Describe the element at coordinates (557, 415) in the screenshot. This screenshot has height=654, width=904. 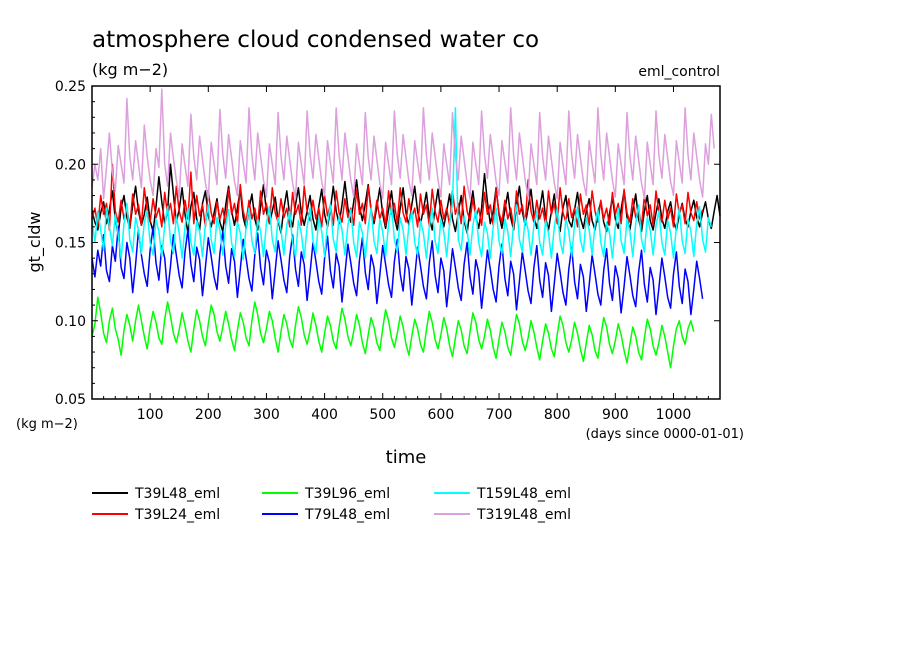
I see `x-tick-label: 800` at that location.